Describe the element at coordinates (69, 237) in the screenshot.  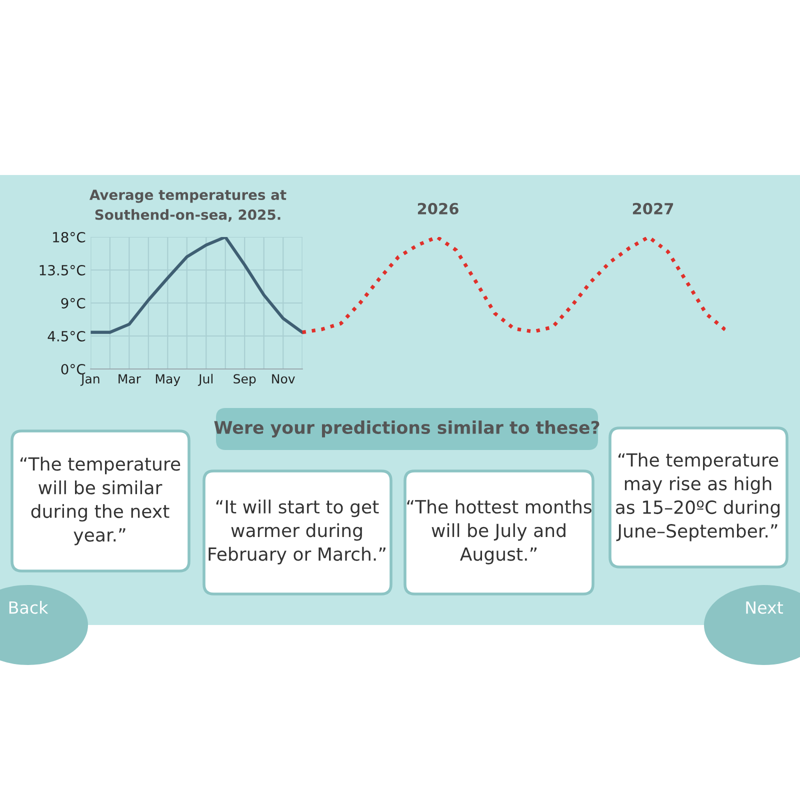
I see `y-tick-label: 18°C` at that location.